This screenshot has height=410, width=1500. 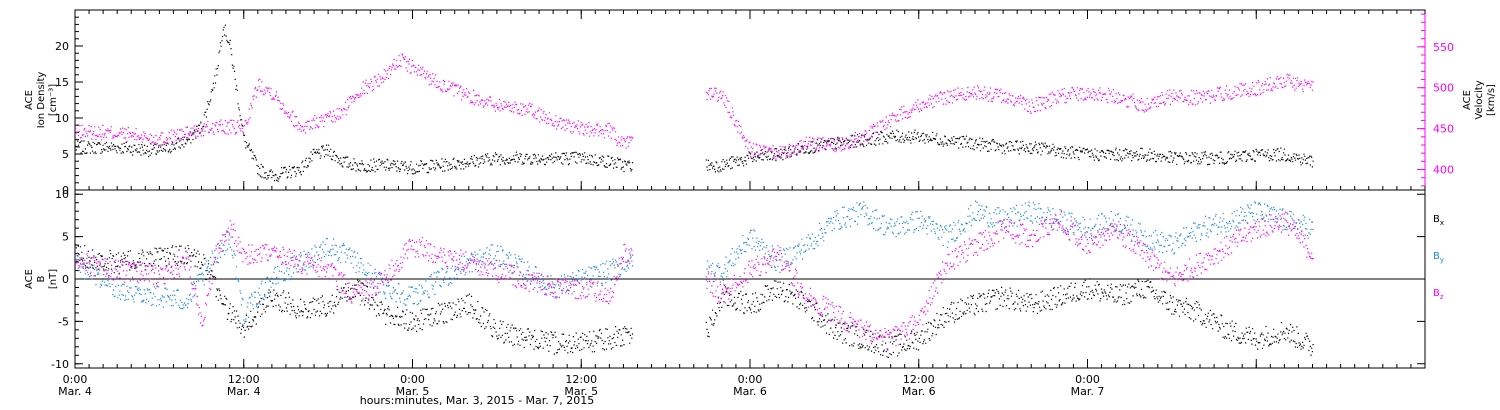 I want to click on b-axis-label-line: ACE, so click(x=29, y=279).